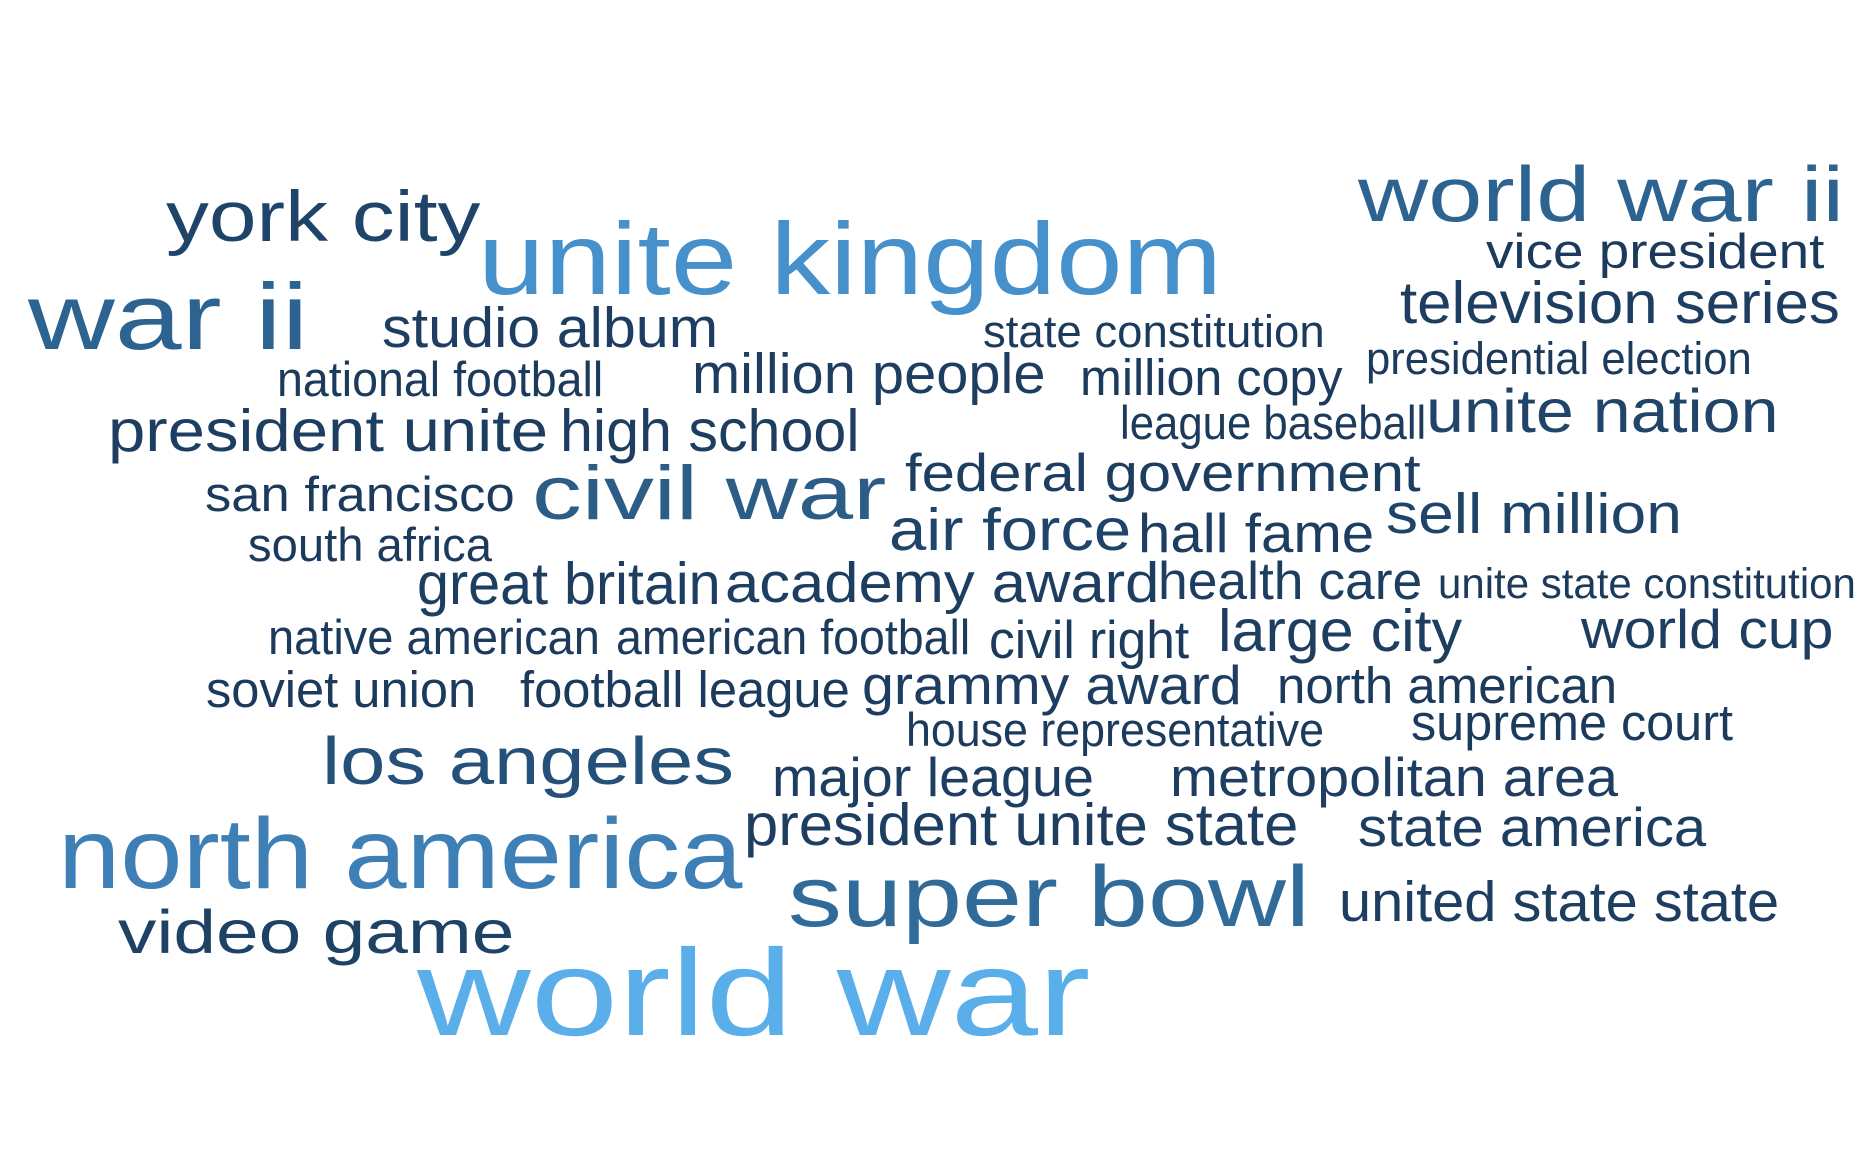  Describe the element at coordinates (1211, 377) in the screenshot. I see `word-million-copy: million copy` at that location.